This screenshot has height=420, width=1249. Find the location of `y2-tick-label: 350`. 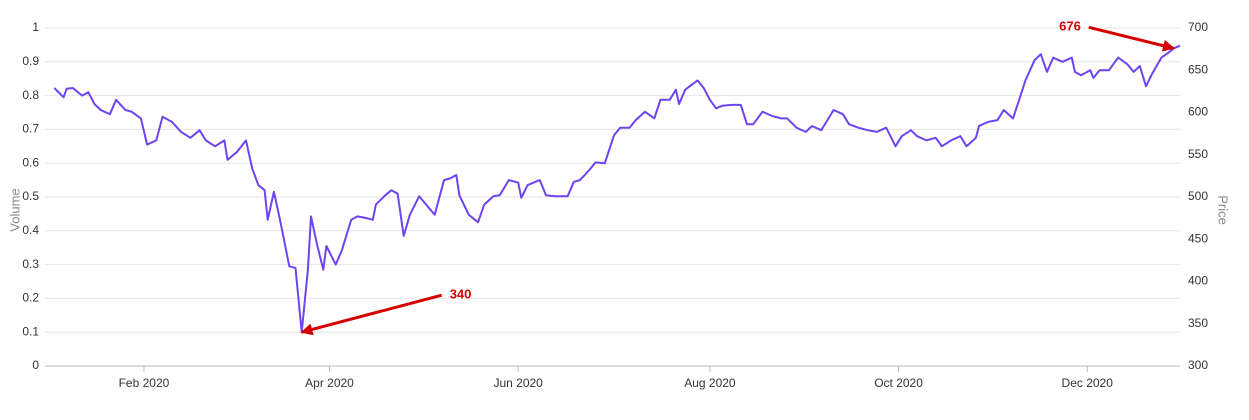

y2-tick-label: 350 is located at coordinates (1198, 323).